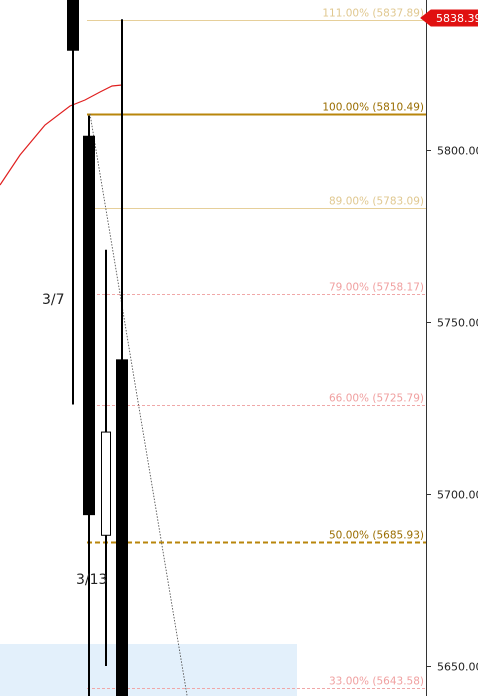 This screenshot has height=696, width=478. Describe the element at coordinates (376, 399) in the screenshot. I see `fib-label: 66.00% (5725.79)` at that location.